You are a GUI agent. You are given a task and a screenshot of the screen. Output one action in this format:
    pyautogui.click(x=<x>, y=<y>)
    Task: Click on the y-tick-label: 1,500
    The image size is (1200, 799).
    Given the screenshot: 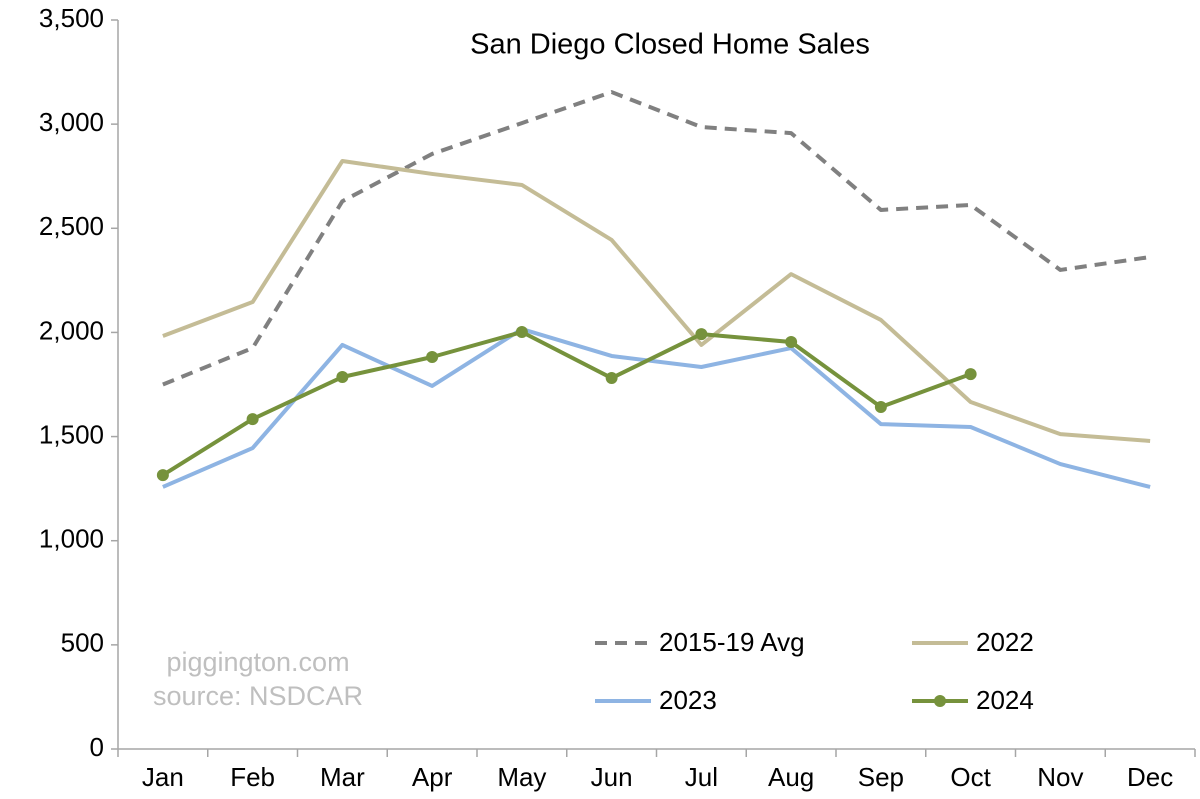 What is the action you would take?
    pyautogui.click(x=71, y=434)
    